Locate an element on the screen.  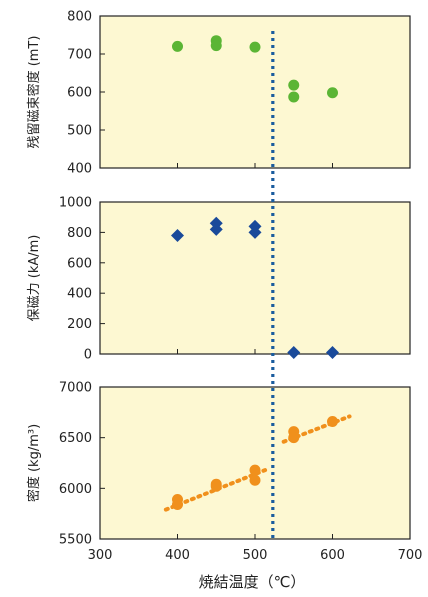
x-tick-label: 500 is located at coordinates (255, 555).